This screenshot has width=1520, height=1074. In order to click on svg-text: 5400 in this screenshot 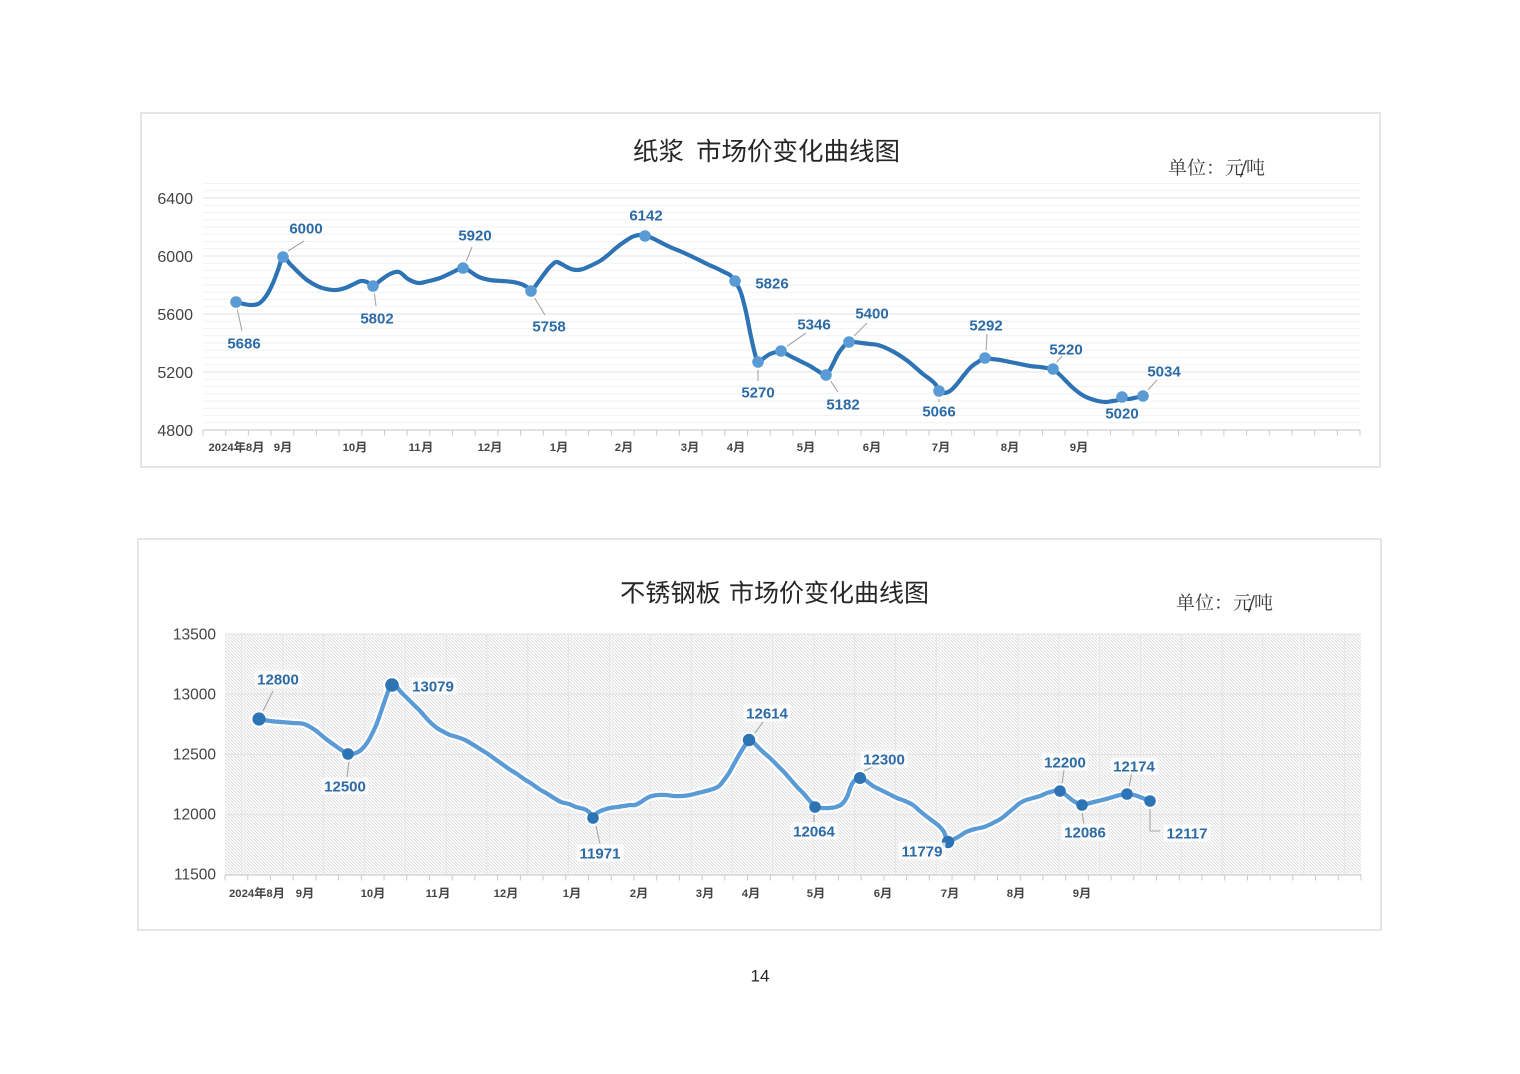, I will do `click(871, 313)`.